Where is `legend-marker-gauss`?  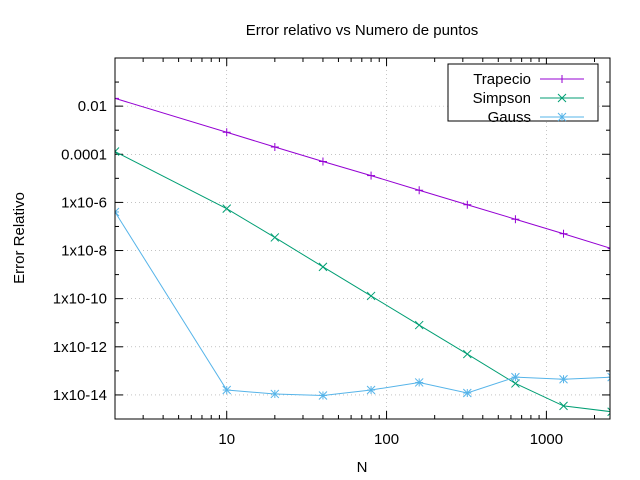
legend-marker-gauss is located at coordinates (562, 117).